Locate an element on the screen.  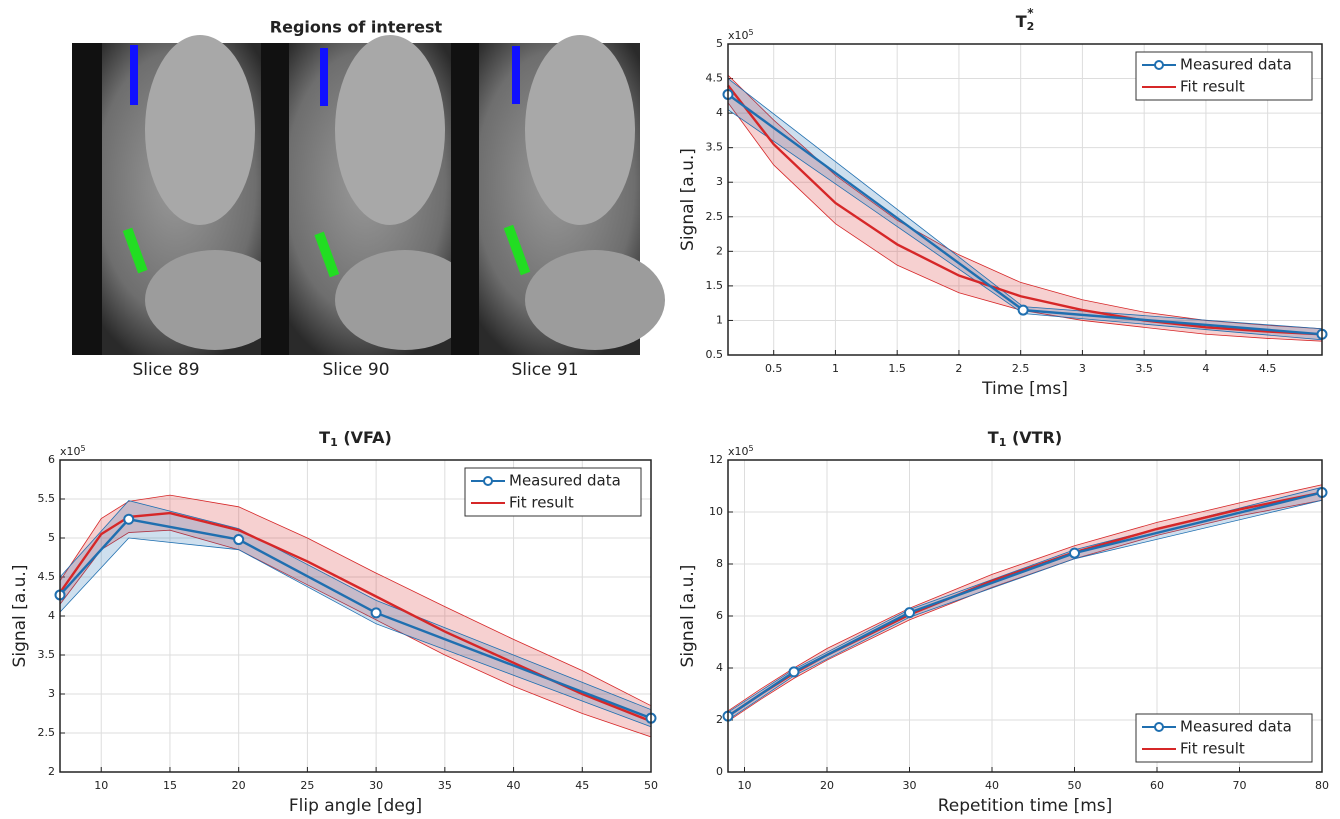
x-tick-label: 15 is located at coordinates (170, 785).